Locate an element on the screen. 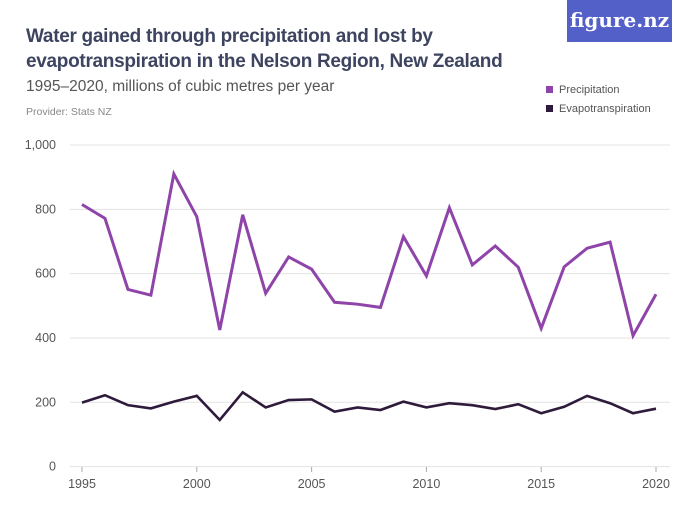 The image size is (700, 525). logo-text: figure.nz is located at coordinates (619, 20).